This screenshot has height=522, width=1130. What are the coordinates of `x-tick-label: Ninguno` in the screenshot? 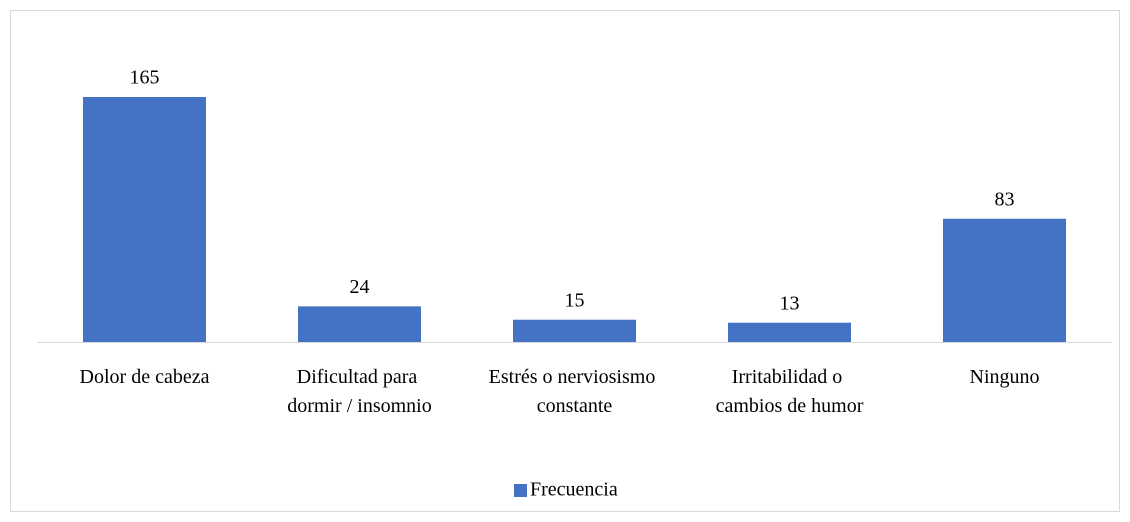 It's located at (1005, 377).